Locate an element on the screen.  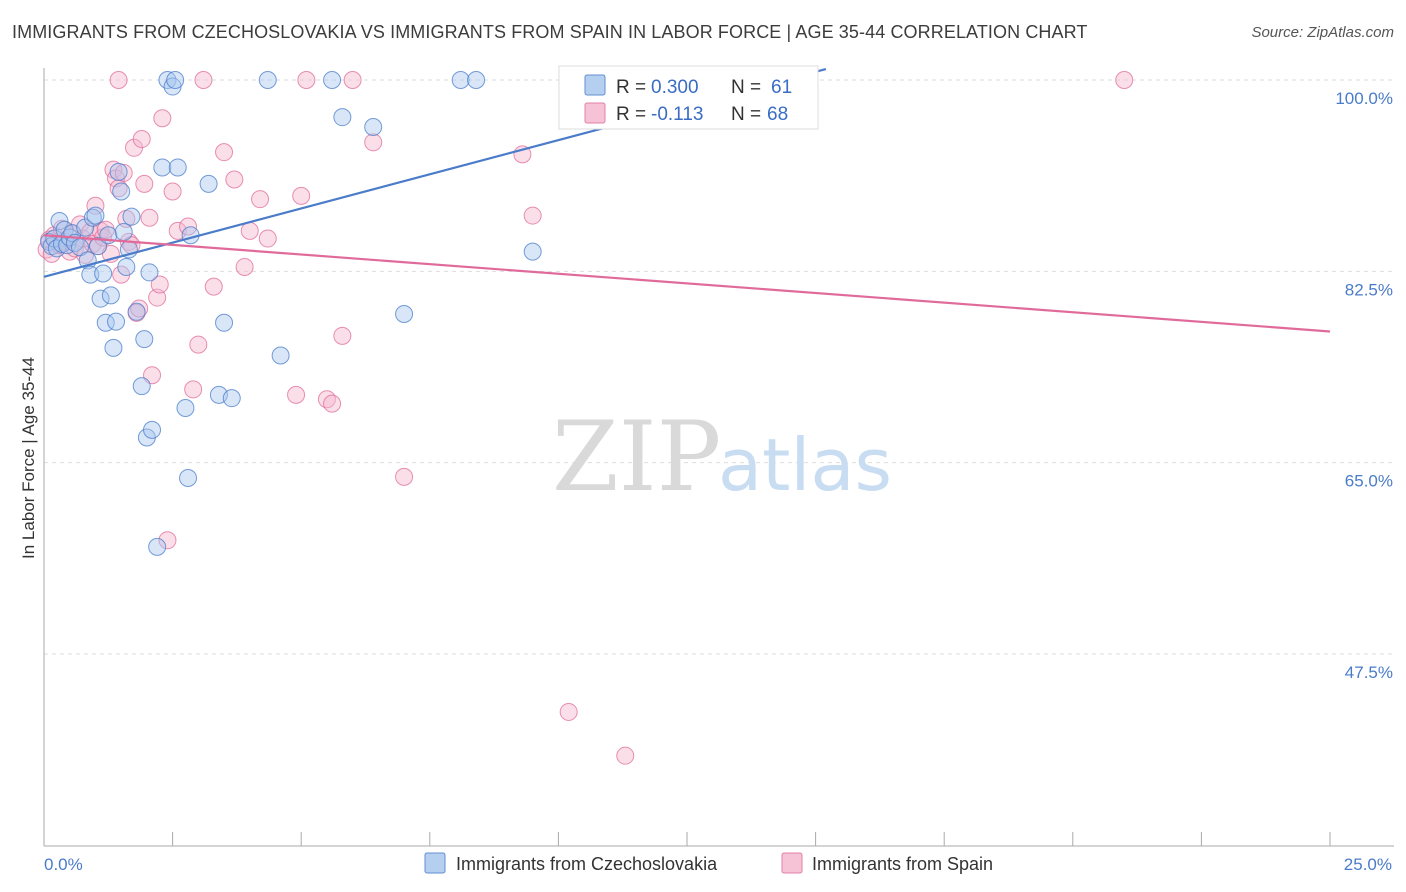
legend-swatch-spain is located at coordinates (792, 863).